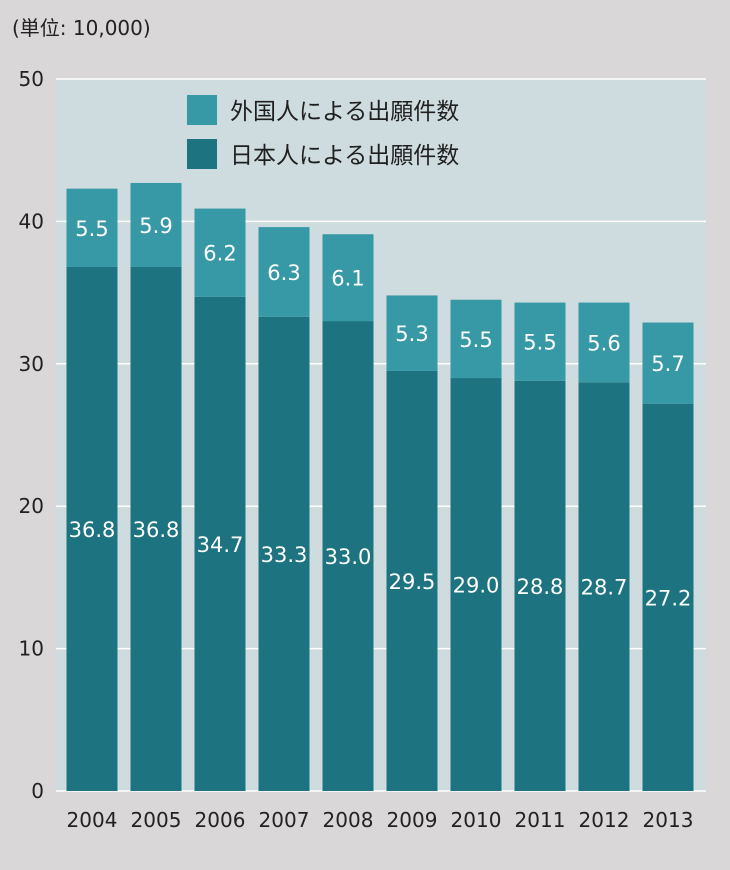 The image size is (730, 870). I want to click on x-tick-label: 2005, so click(156, 820).